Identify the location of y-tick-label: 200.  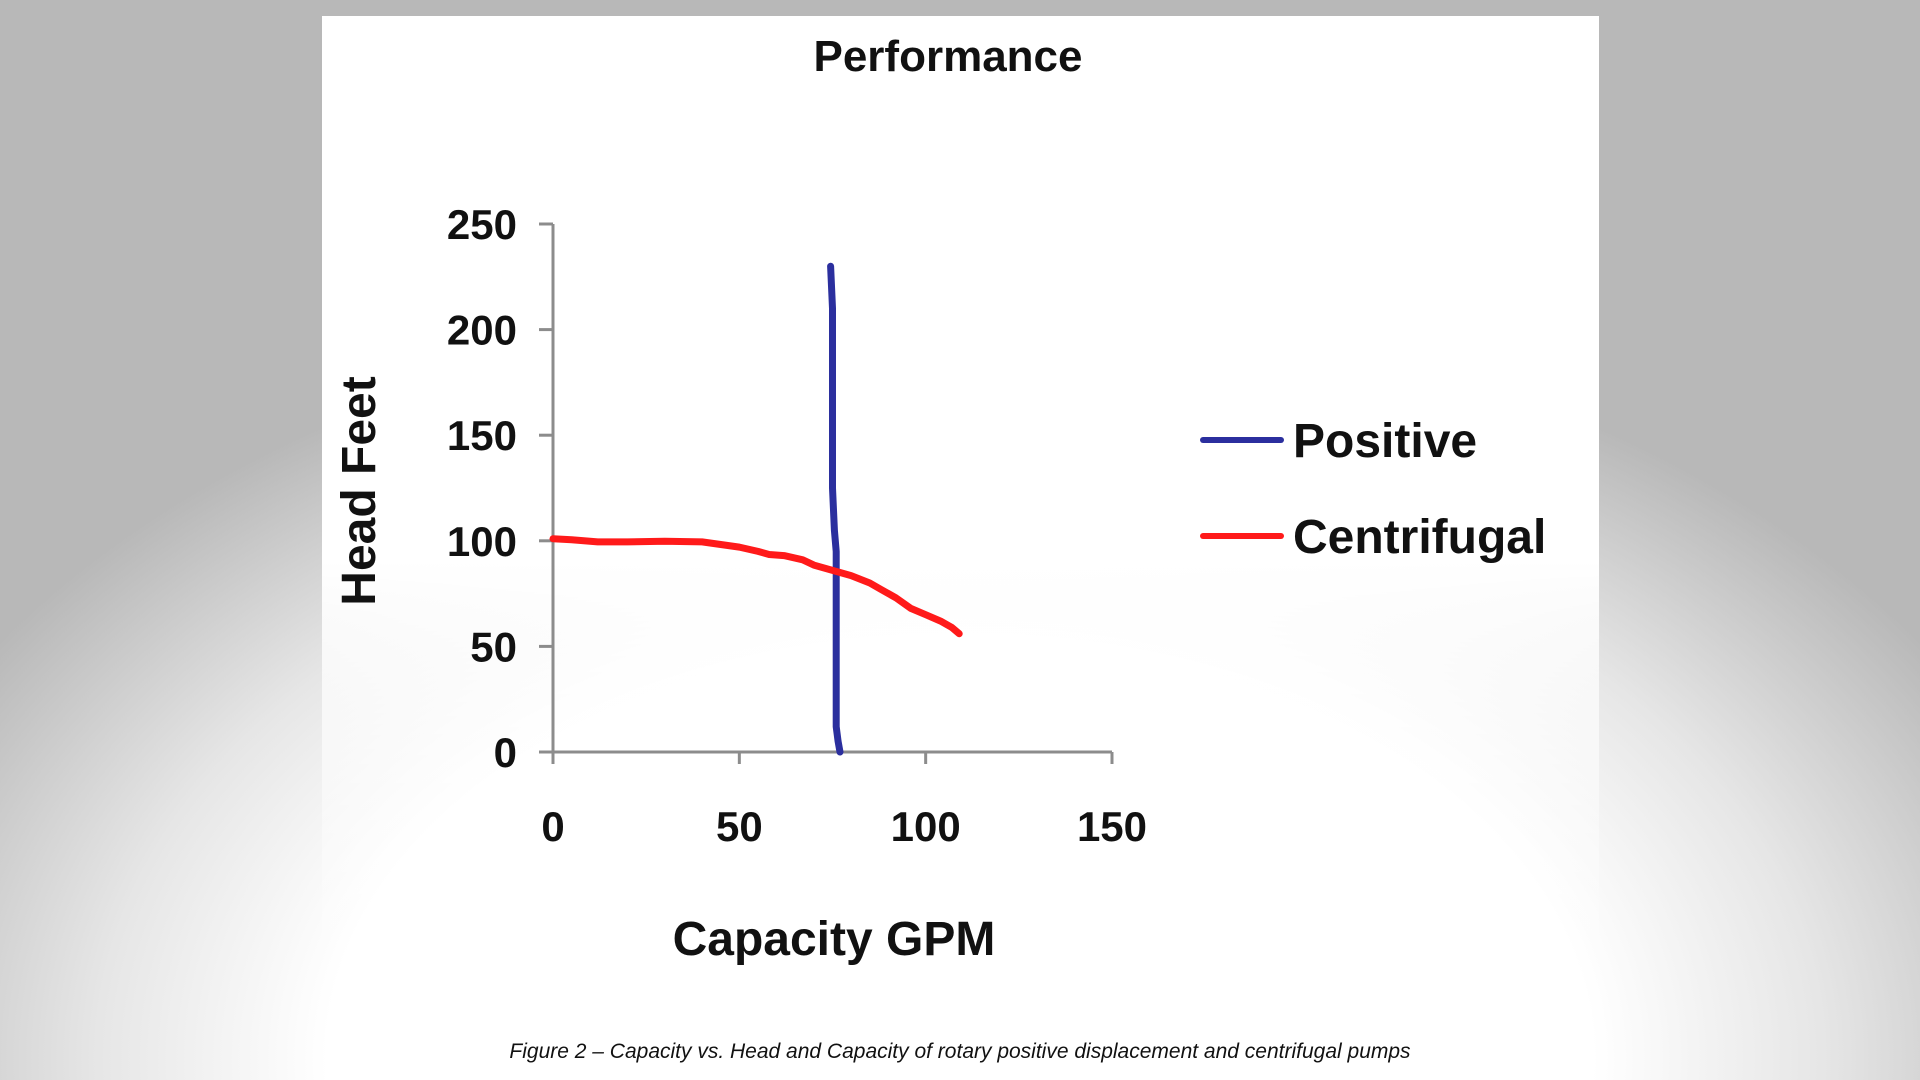
(482, 330).